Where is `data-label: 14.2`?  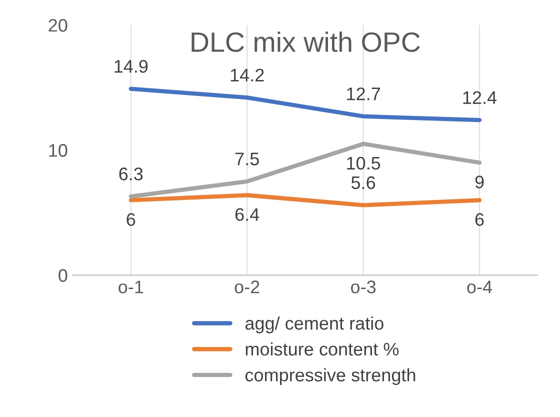 data-label: 14.2 is located at coordinates (247, 75).